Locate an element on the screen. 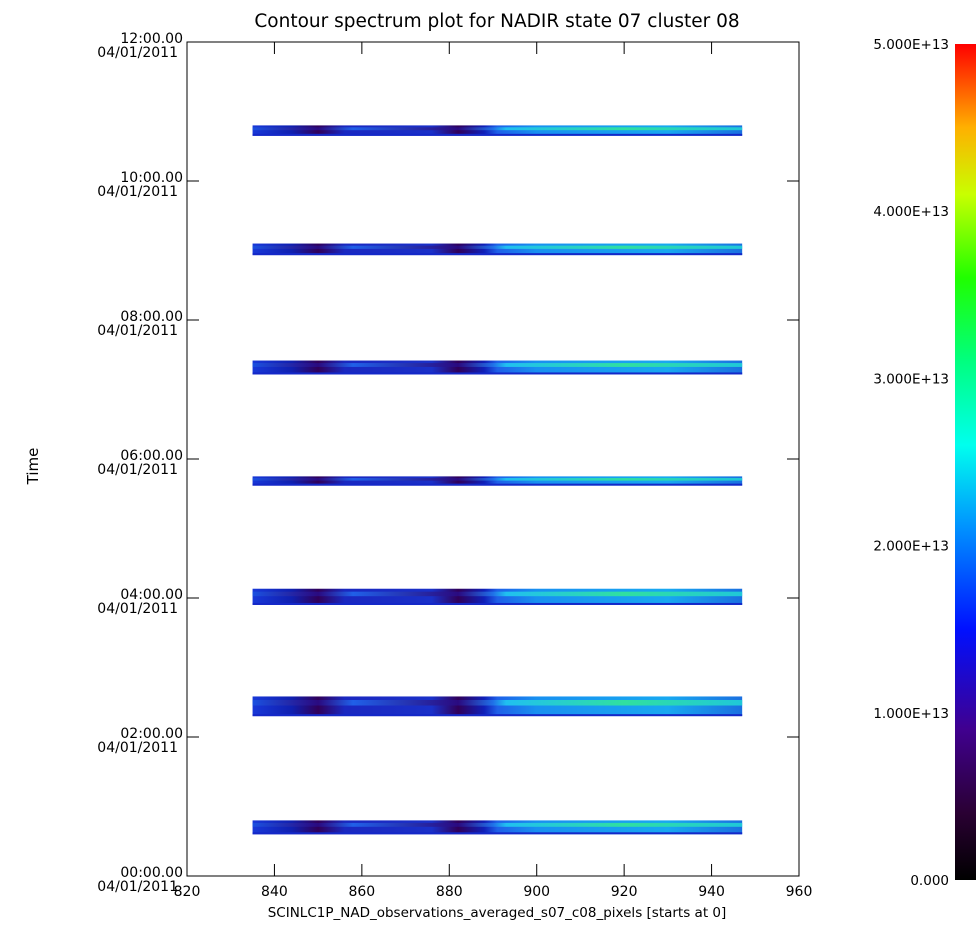  colorbar is located at coordinates (965, 462).